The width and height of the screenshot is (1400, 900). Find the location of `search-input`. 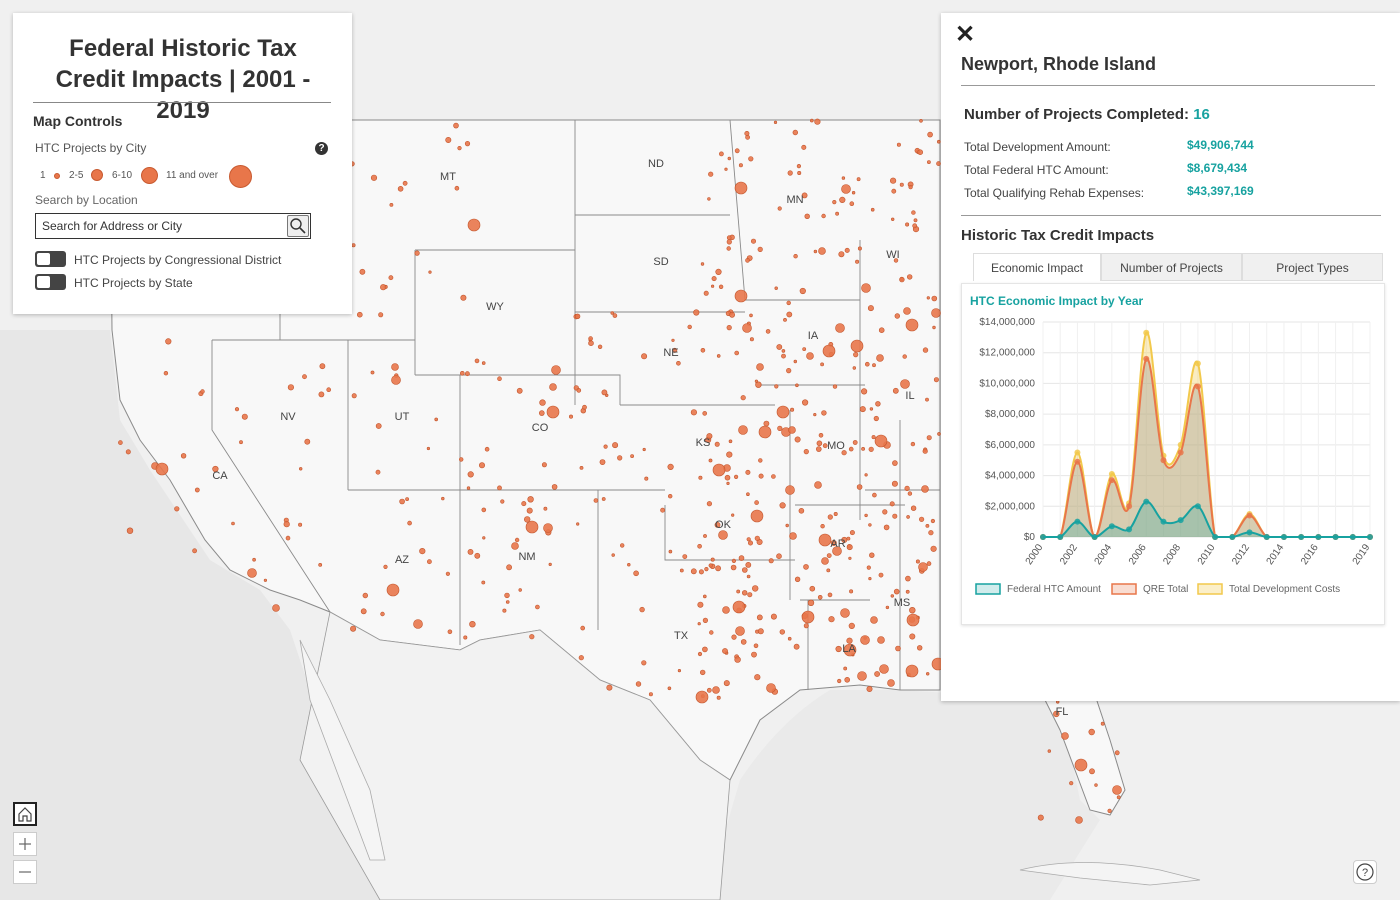

search-input is located at coordinates (162, 226).